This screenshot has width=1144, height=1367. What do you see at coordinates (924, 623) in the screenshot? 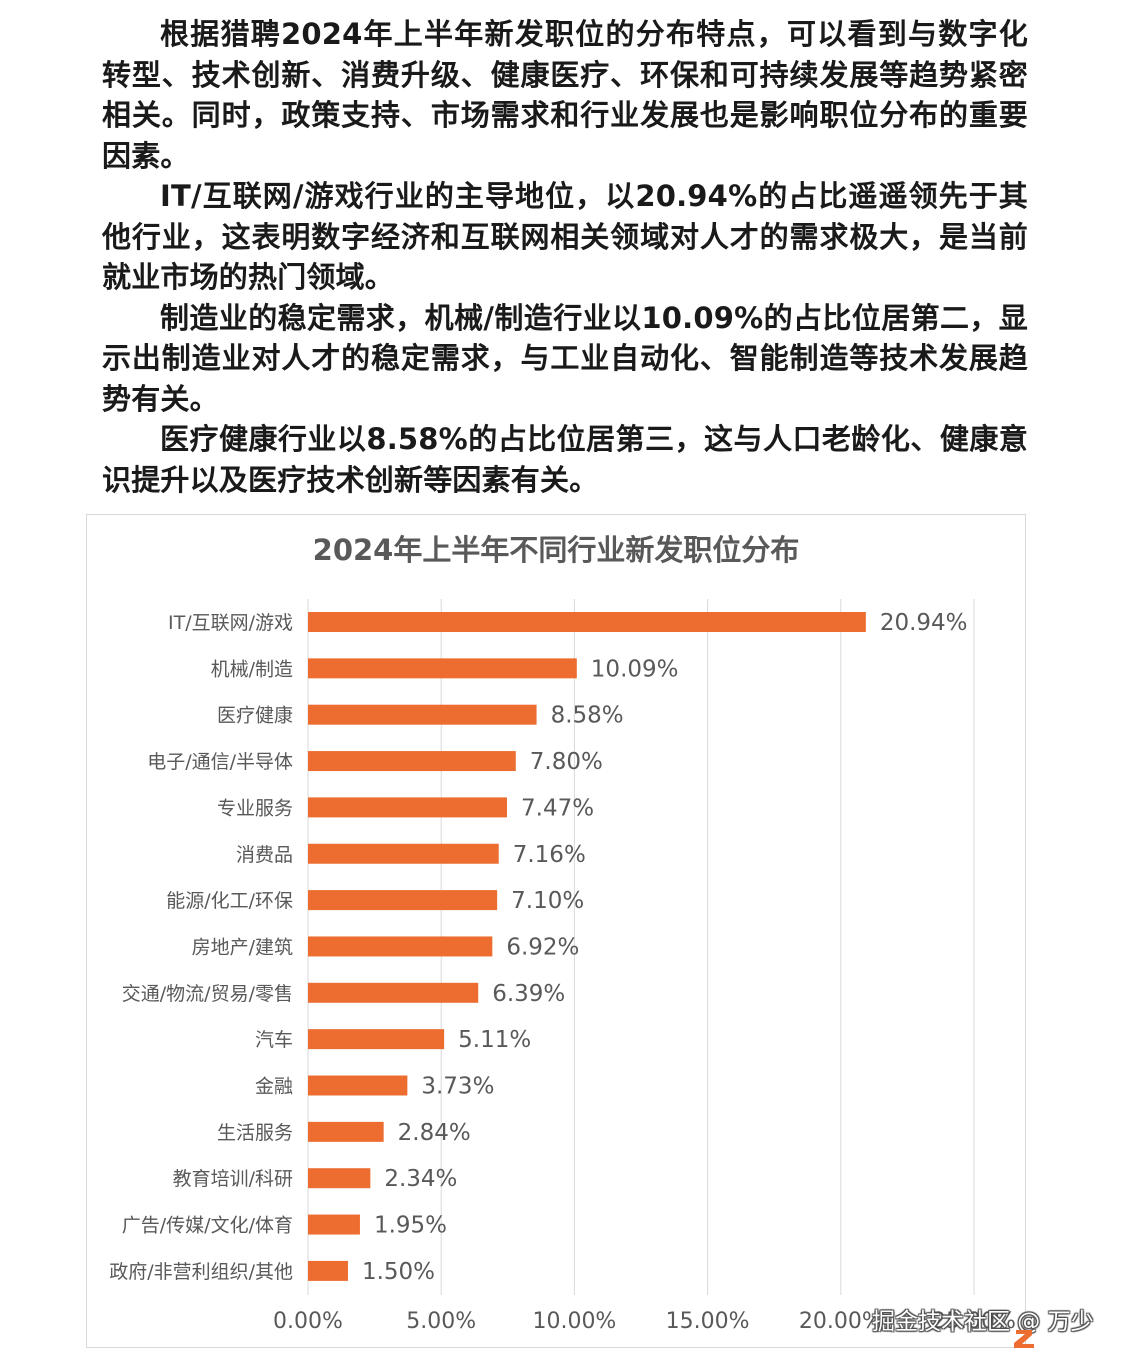
I see `data-label: 20.94%` at bounding box center [924, 623].